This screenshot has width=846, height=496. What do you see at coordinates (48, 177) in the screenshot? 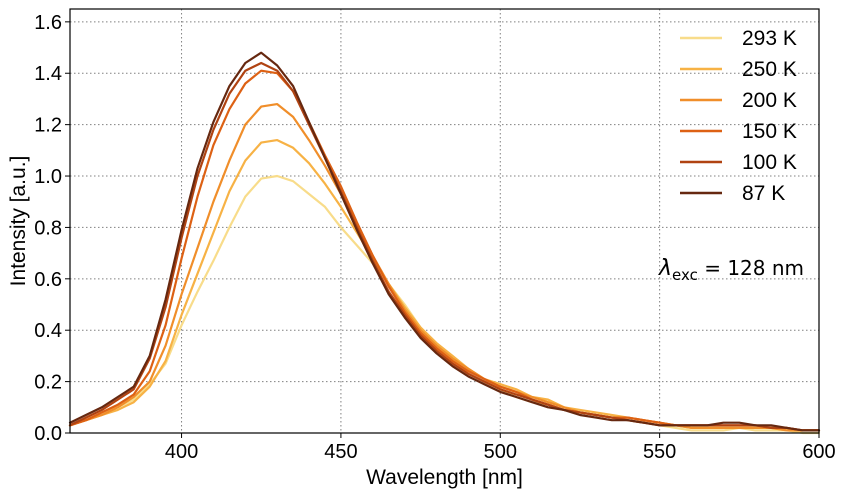
I see `y-tick-label: 1.0` at bounding box center [48, 177].